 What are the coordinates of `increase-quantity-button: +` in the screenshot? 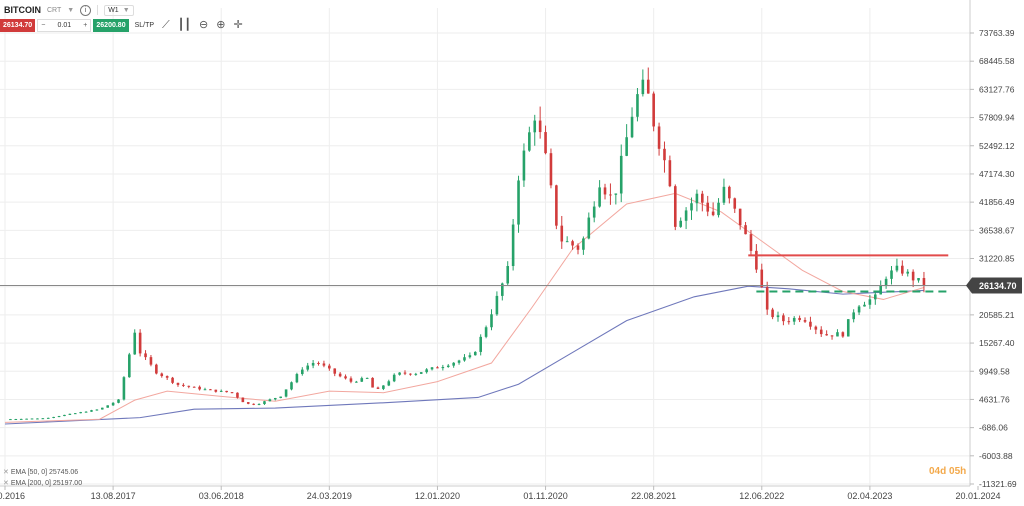 It's located at (85, 25).